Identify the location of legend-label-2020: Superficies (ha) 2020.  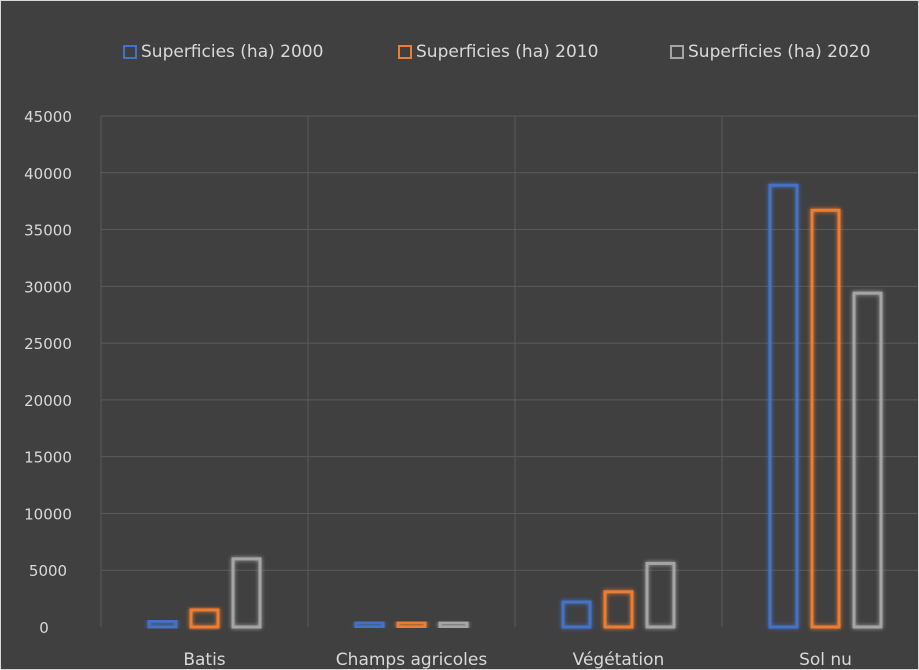
(779, 52).